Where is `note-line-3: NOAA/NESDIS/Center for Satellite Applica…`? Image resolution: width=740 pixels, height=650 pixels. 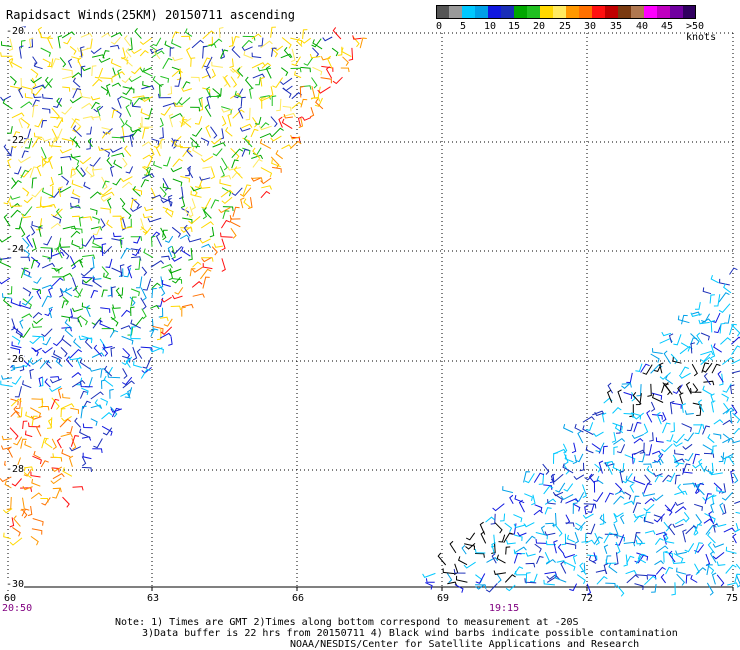
note-line-3: NOAA/NESDIS/Center for Satellite Applica… is located at coordinates (465, 644).